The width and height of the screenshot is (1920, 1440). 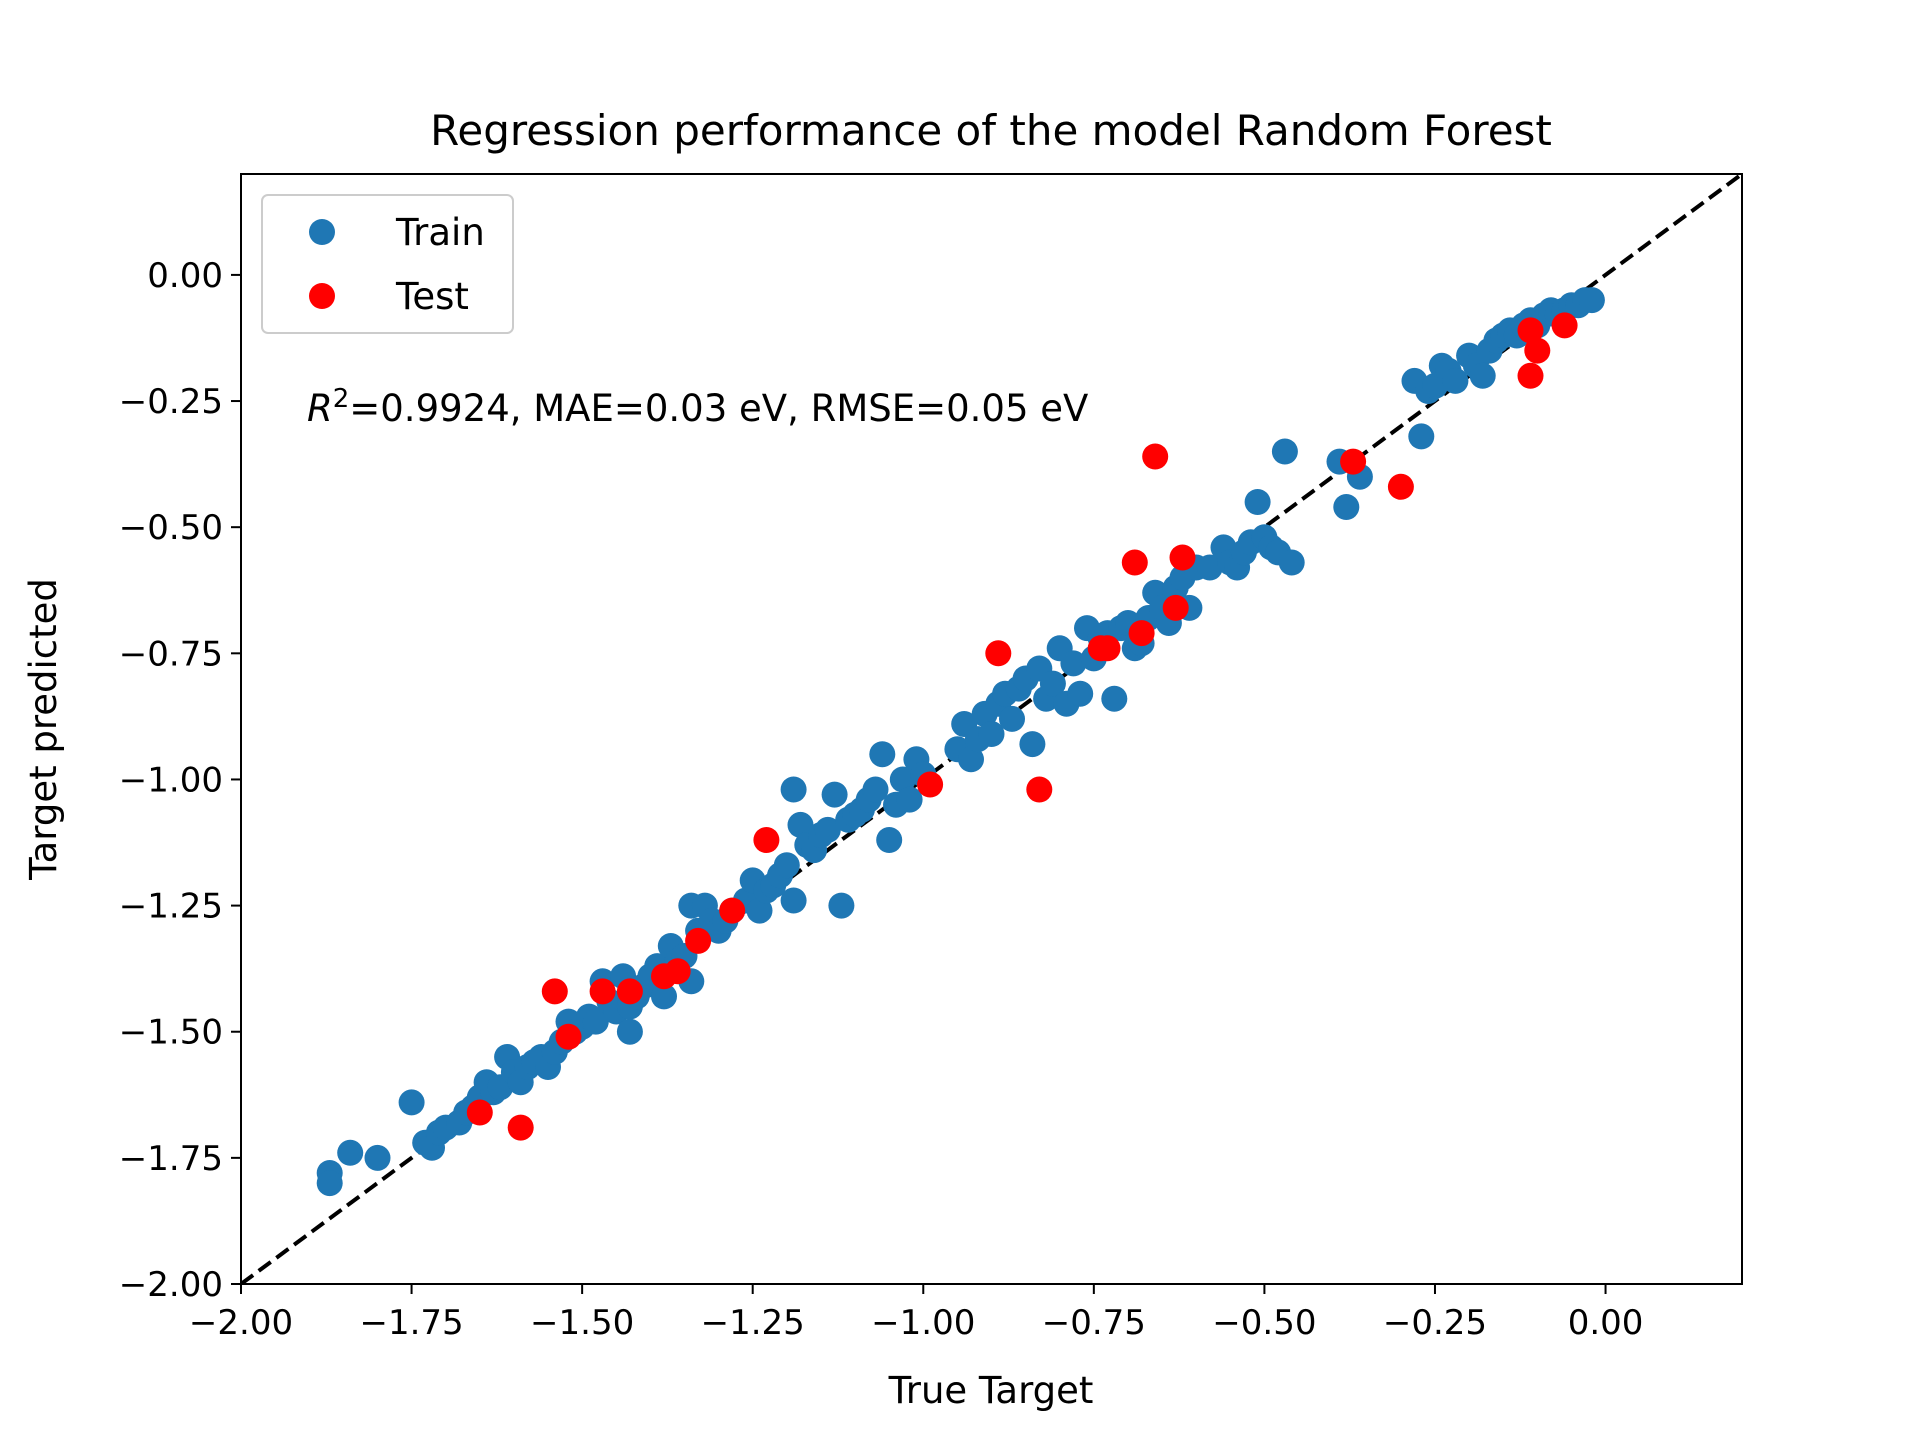 I want to click on legend-marker-test, so click(x=322, y=296).